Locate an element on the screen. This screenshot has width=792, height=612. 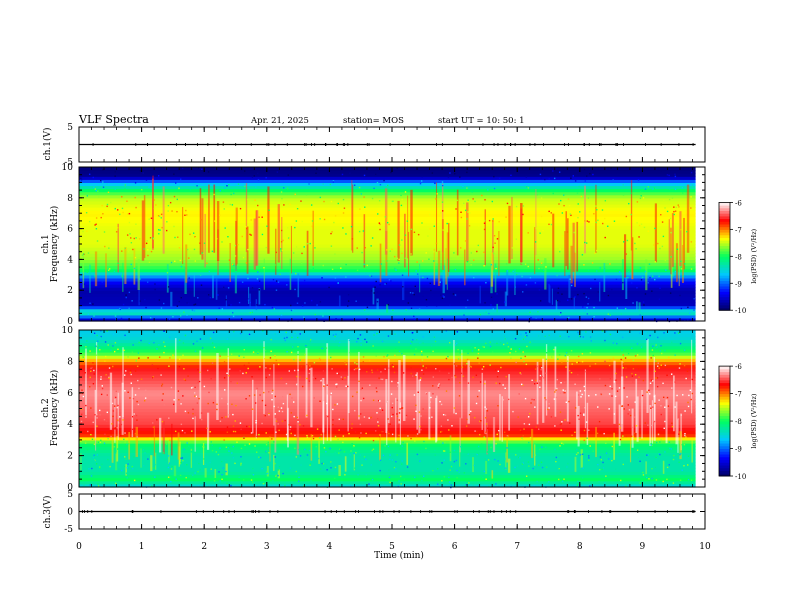
start-ut-label: start UT = 10: 50: 1 is located at coordinates (481, 121).